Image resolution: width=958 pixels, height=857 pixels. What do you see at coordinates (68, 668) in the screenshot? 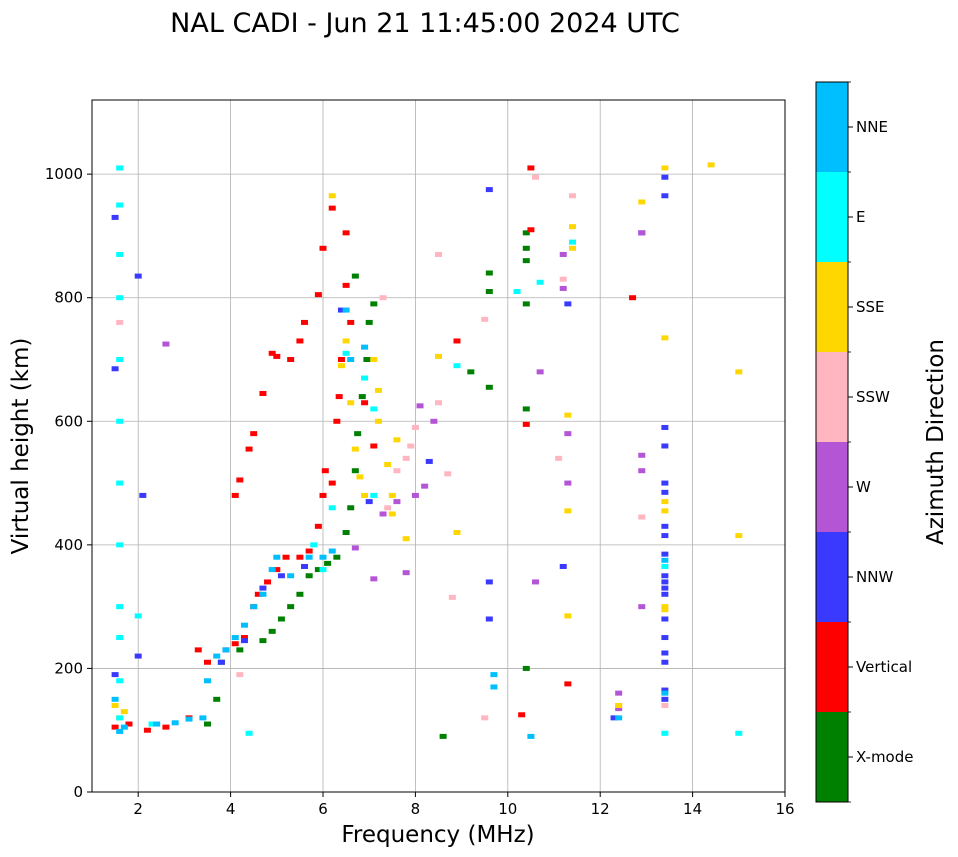
I see `y-tick-label: 200` at bounding box center [68, 668].